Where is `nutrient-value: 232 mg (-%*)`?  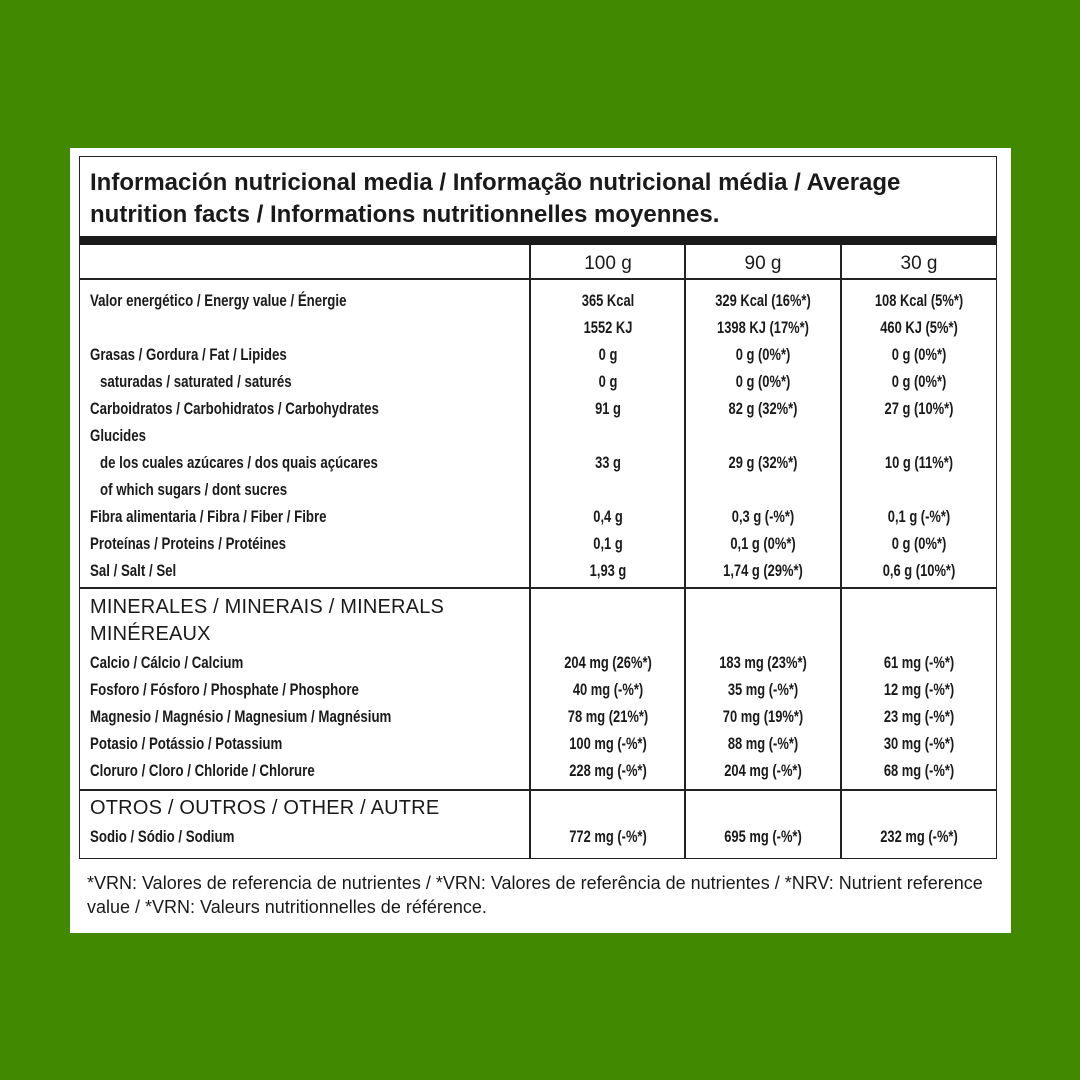
nutrient-value: 232 mg (-%*) is located at coordinates (919, 836).